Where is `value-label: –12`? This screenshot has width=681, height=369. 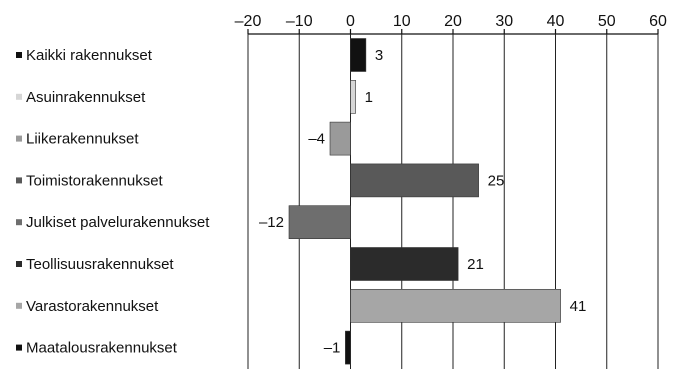 value-label: –12 is located at coordinates (271, 222).